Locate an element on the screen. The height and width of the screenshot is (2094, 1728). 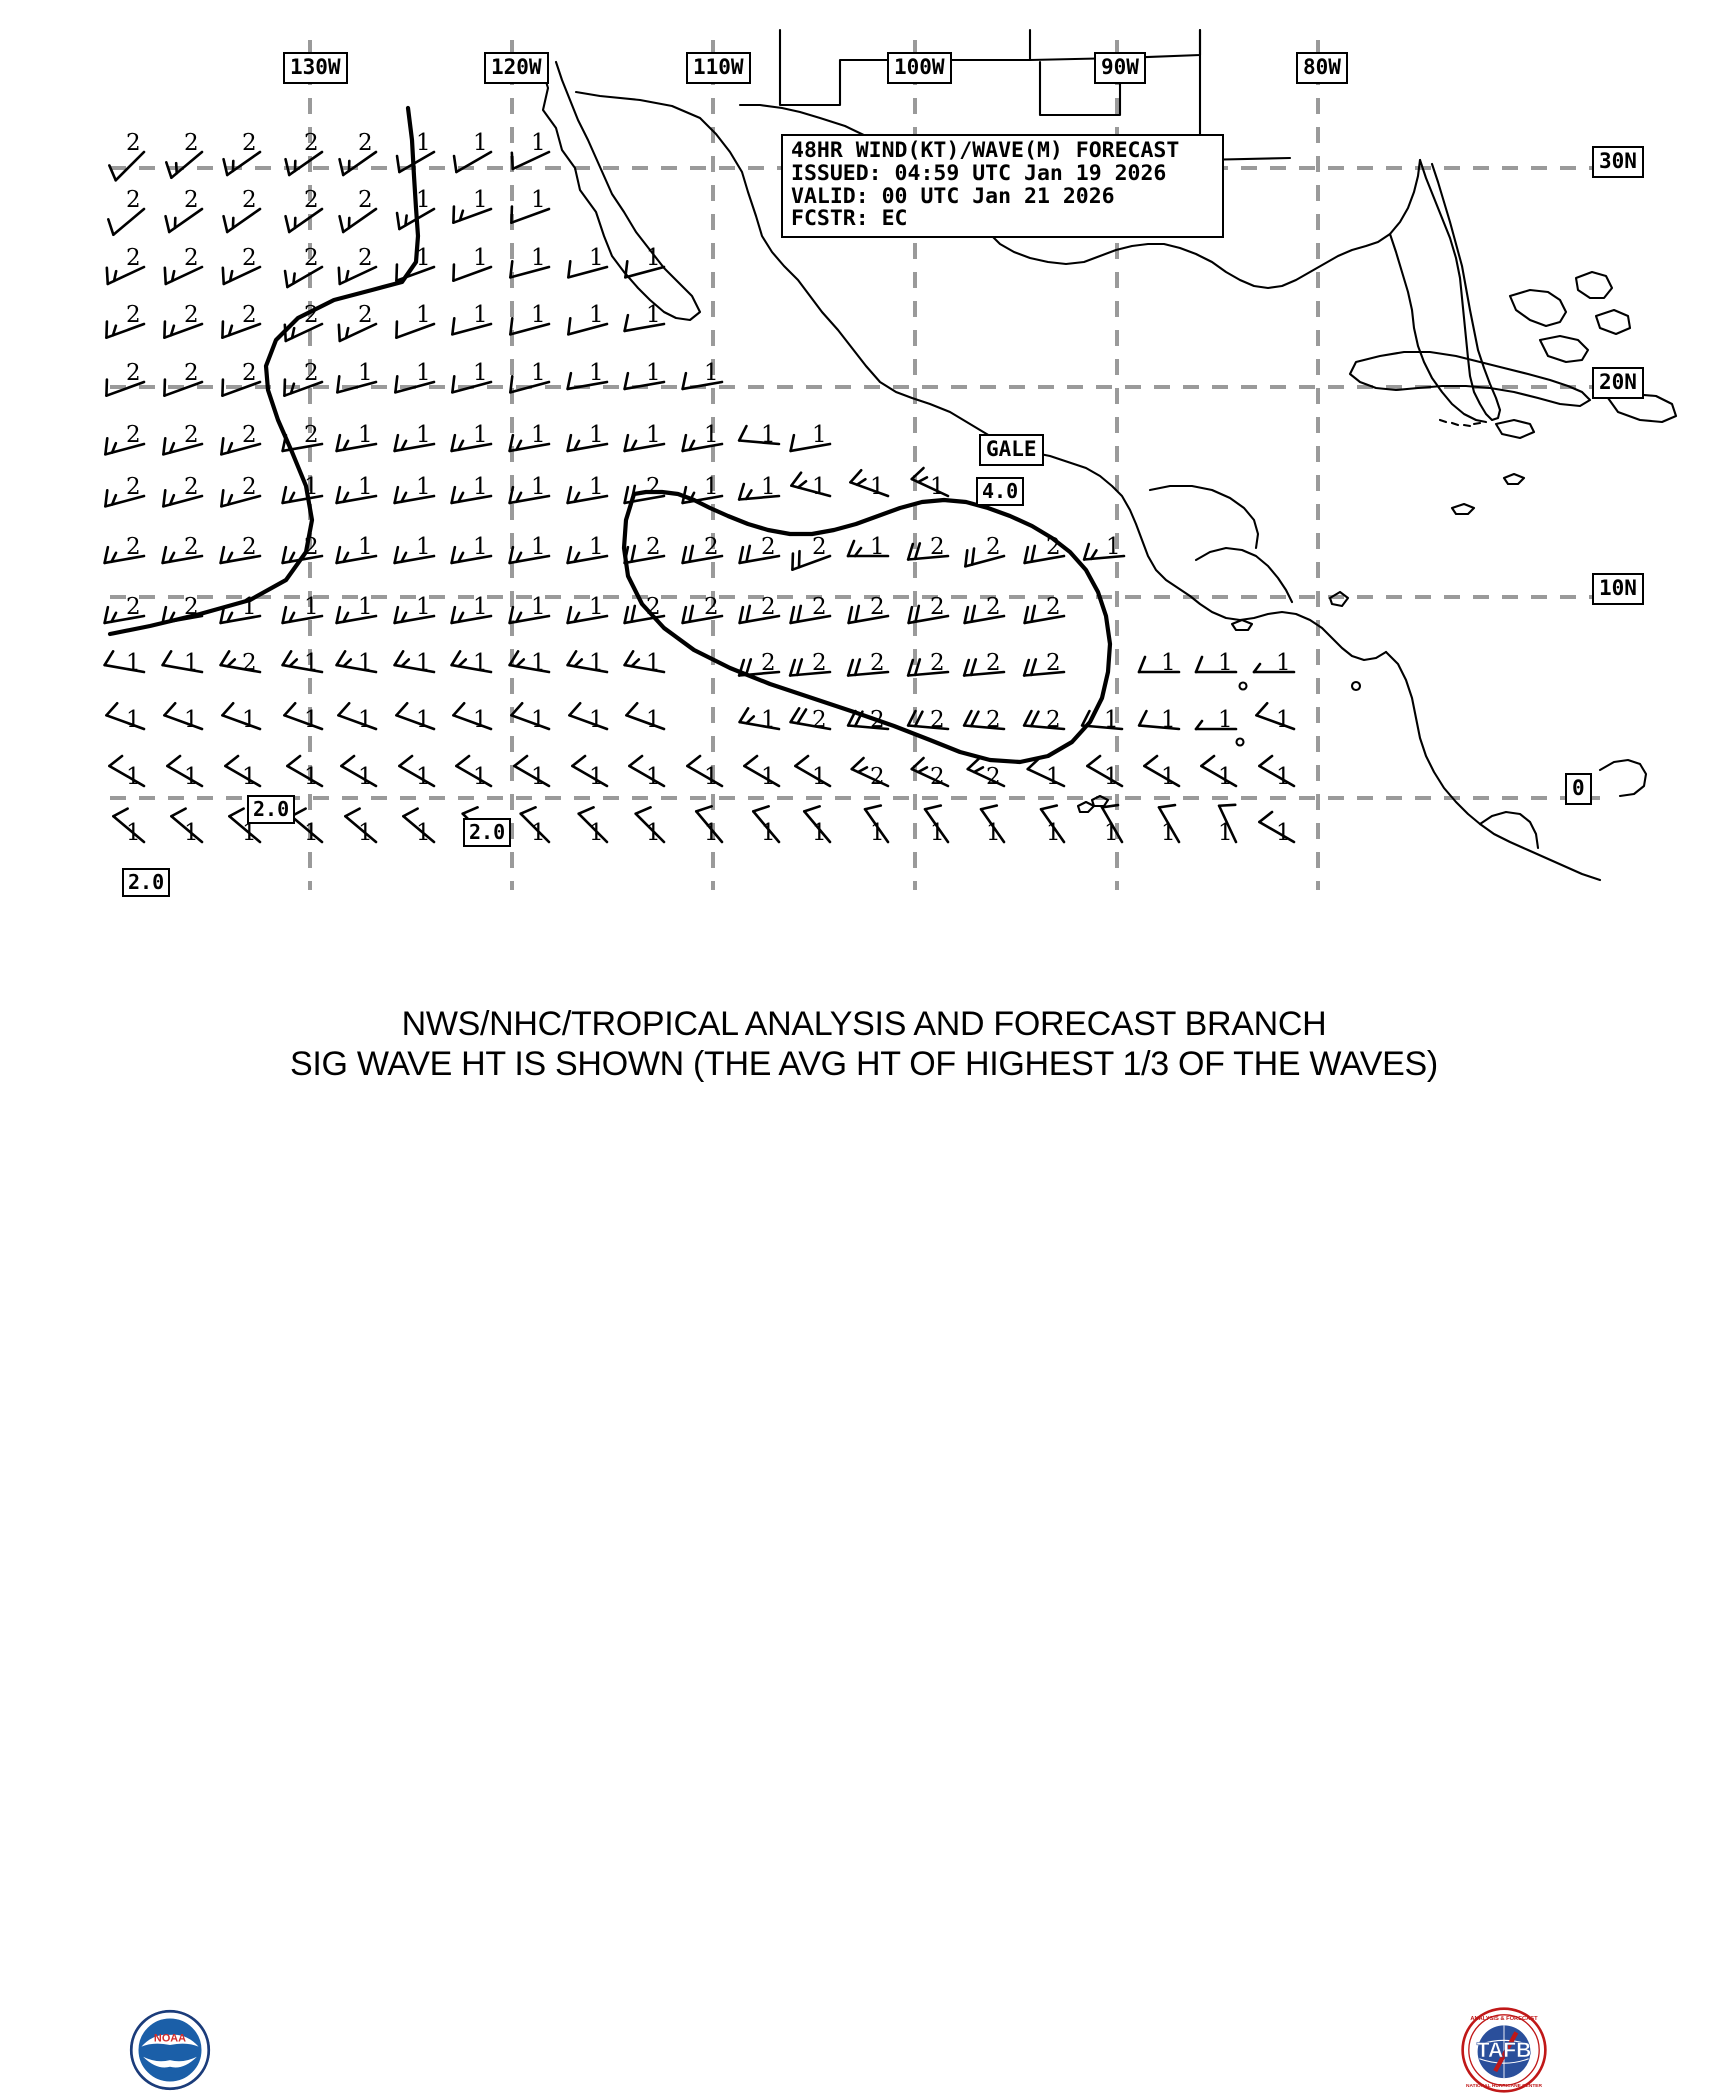
longitude-label-130w: 130W is located at coordinates (315, 68).